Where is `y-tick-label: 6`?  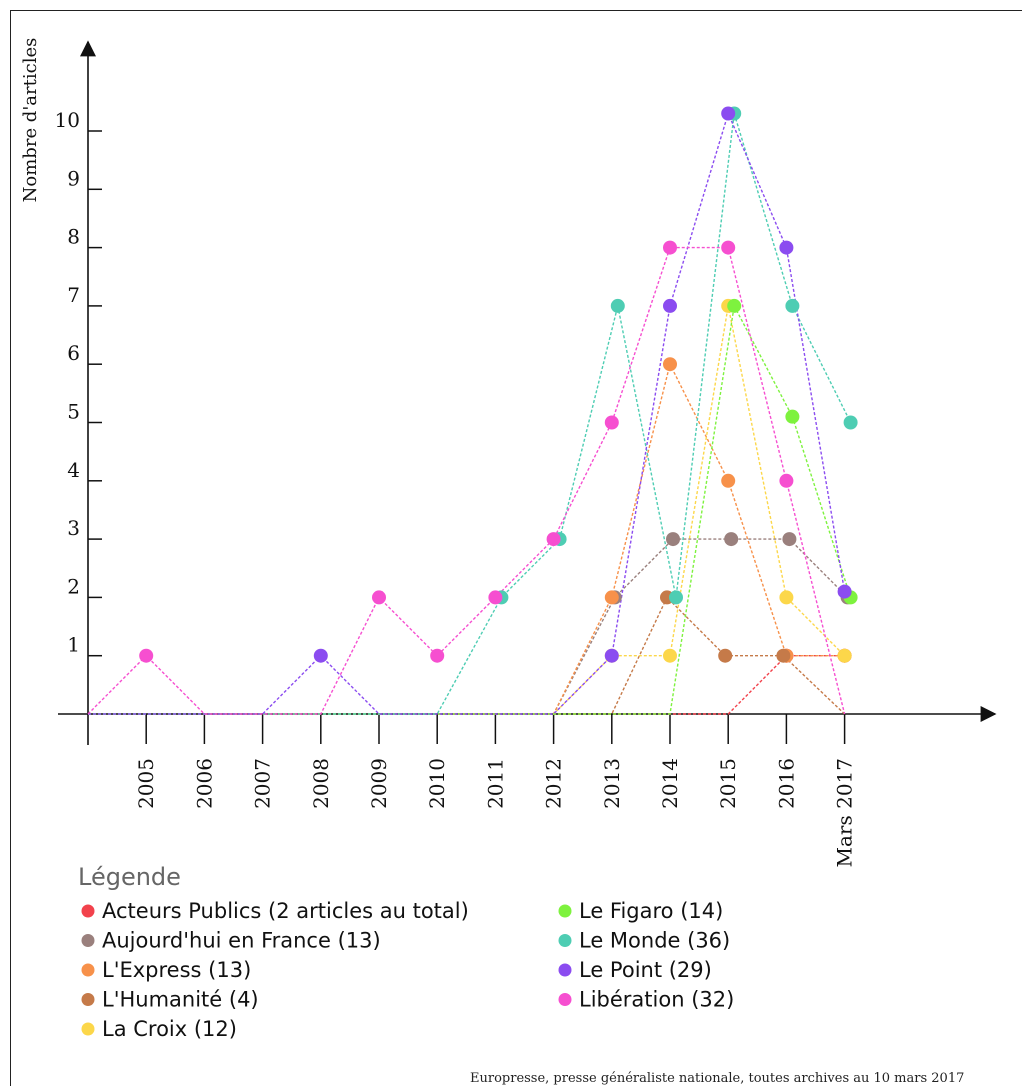
y-tick-label: 6 is located at coordinates (73, 353).